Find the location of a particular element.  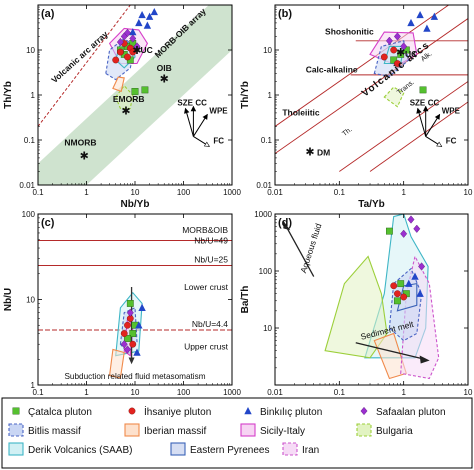

y-axis-label: Nb/U is located at coordinates (8, 299).